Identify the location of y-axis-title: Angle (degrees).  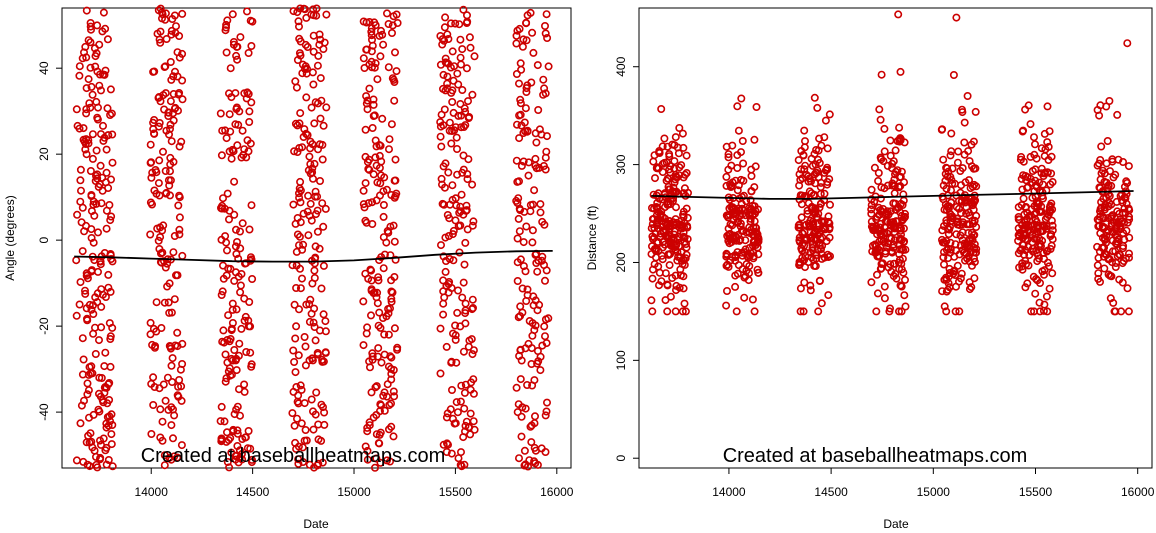
(10, 237).